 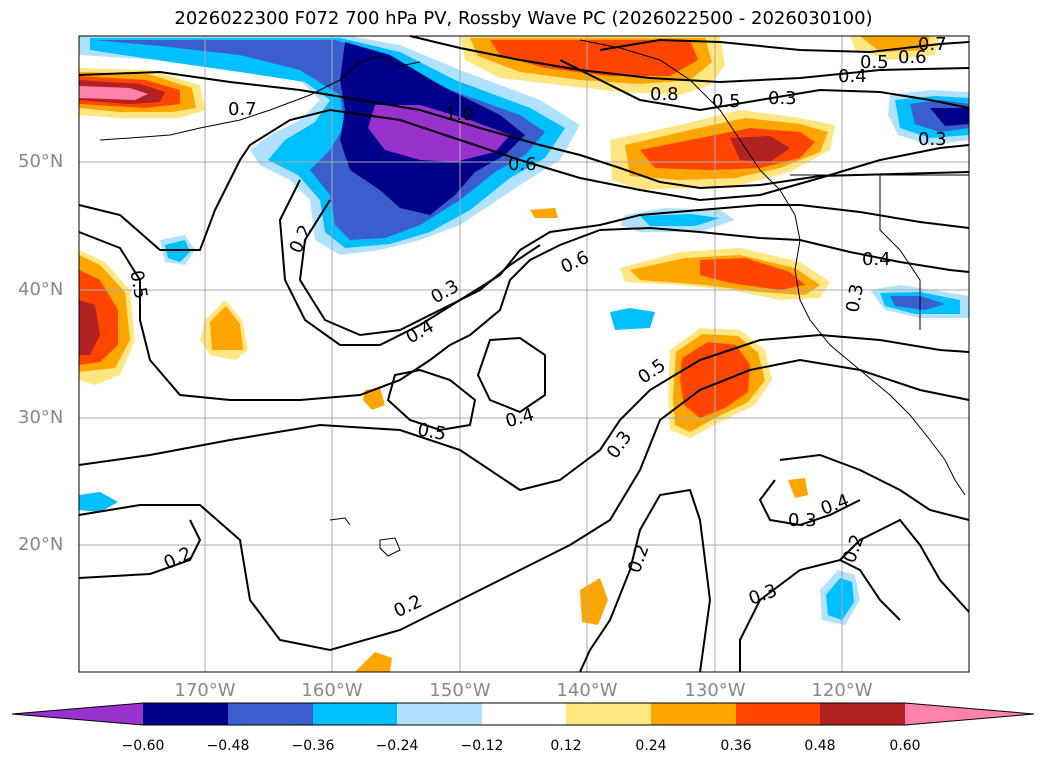 I want to click on lon-label: 160°W, so click(x=332, y=690).